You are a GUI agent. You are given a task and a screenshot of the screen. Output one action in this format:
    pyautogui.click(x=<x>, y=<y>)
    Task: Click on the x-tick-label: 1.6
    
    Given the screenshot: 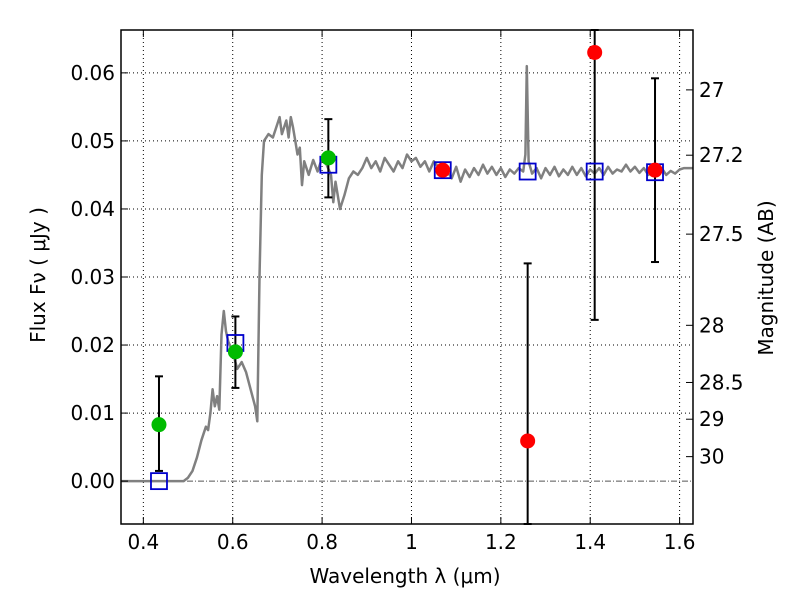 What is the action you would take?
    pyautogui.click(x=680, y=542)
    